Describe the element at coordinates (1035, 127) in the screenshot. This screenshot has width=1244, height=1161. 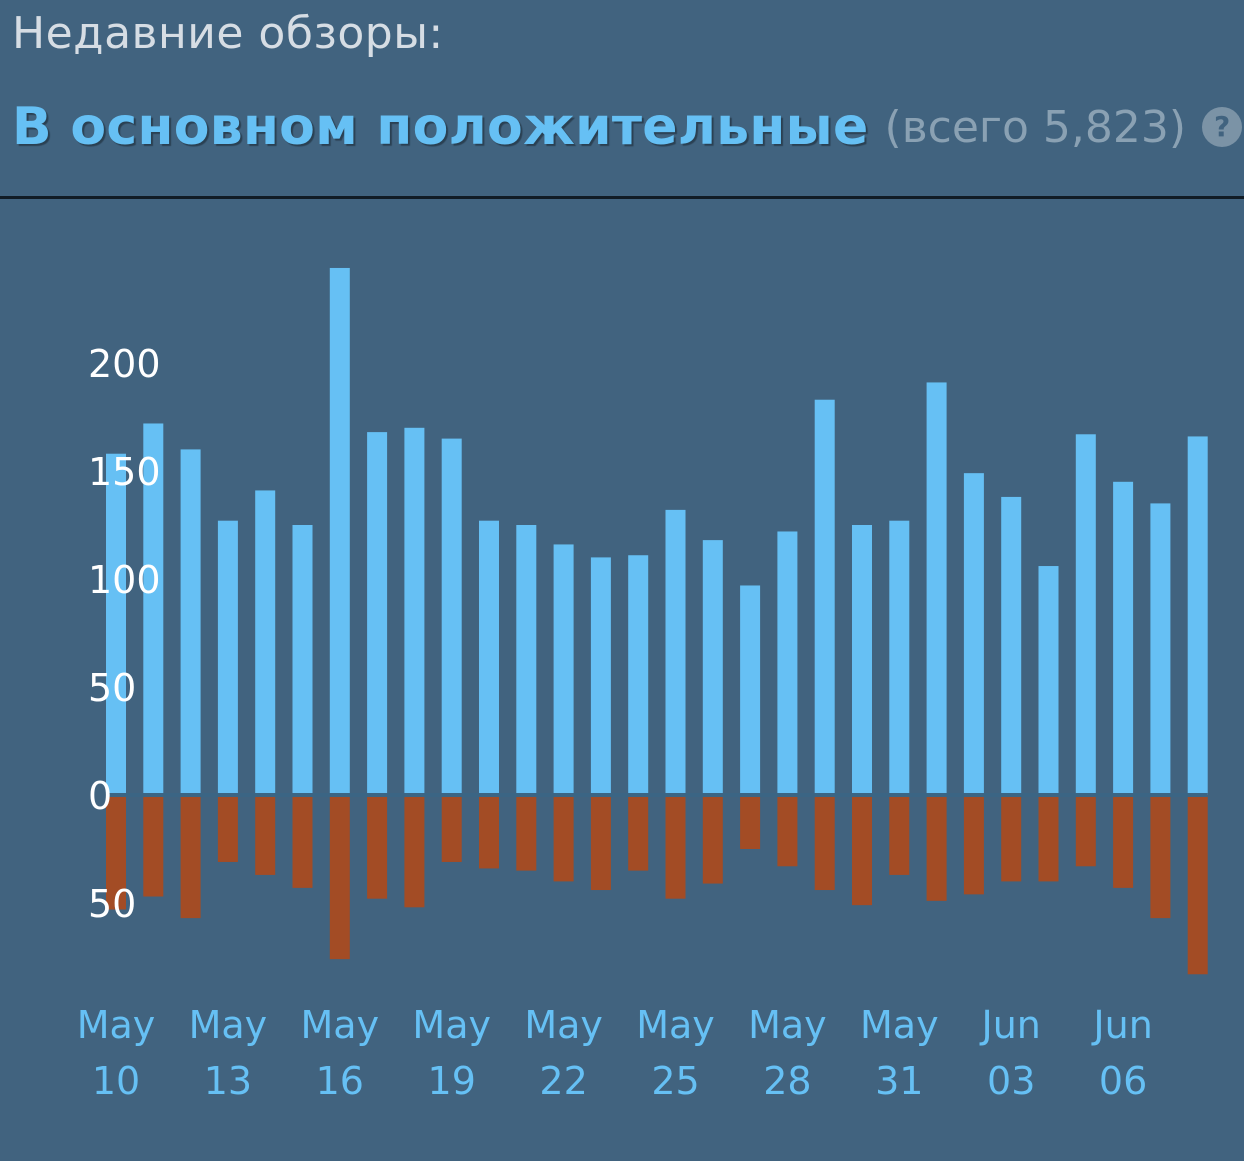
I see `review-total-count: (всего 5,823)` at that location.